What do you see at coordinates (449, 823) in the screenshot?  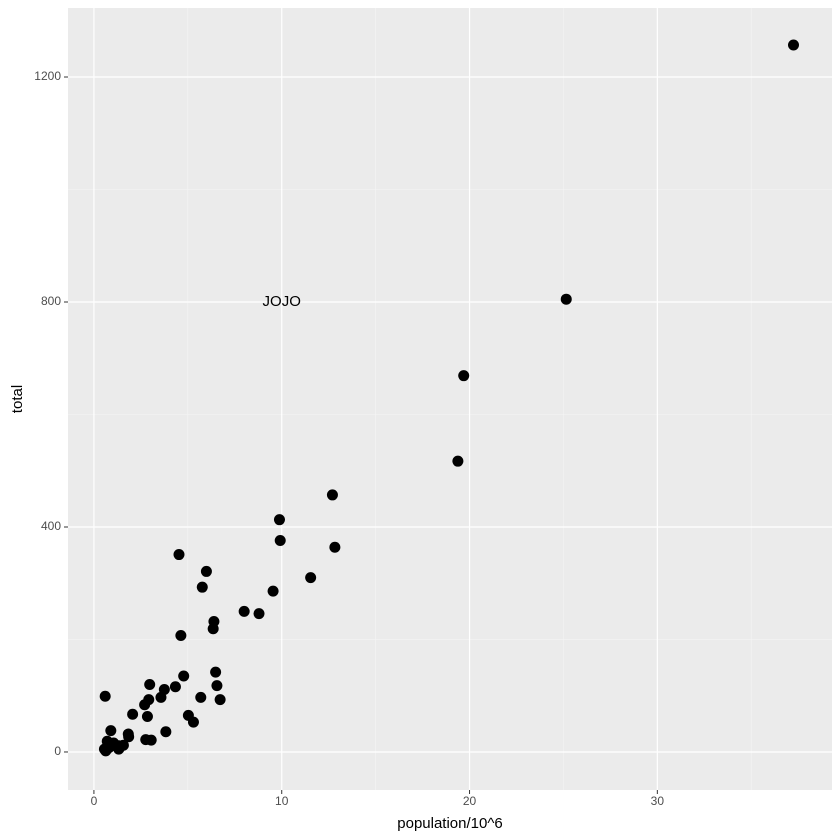 I see `x-axis-title: population/10^6` at bounding box center [449, 823].